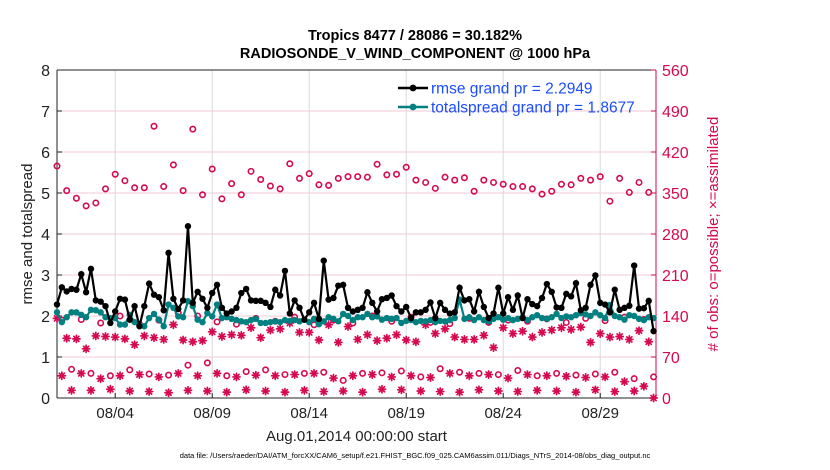  Describe the element at coordinates (415, 54) in the screenshot. I see `chart-title-line-2: RADIOSONDE_V_WIND_COMPONENT @ 1000 hPa` at that location.